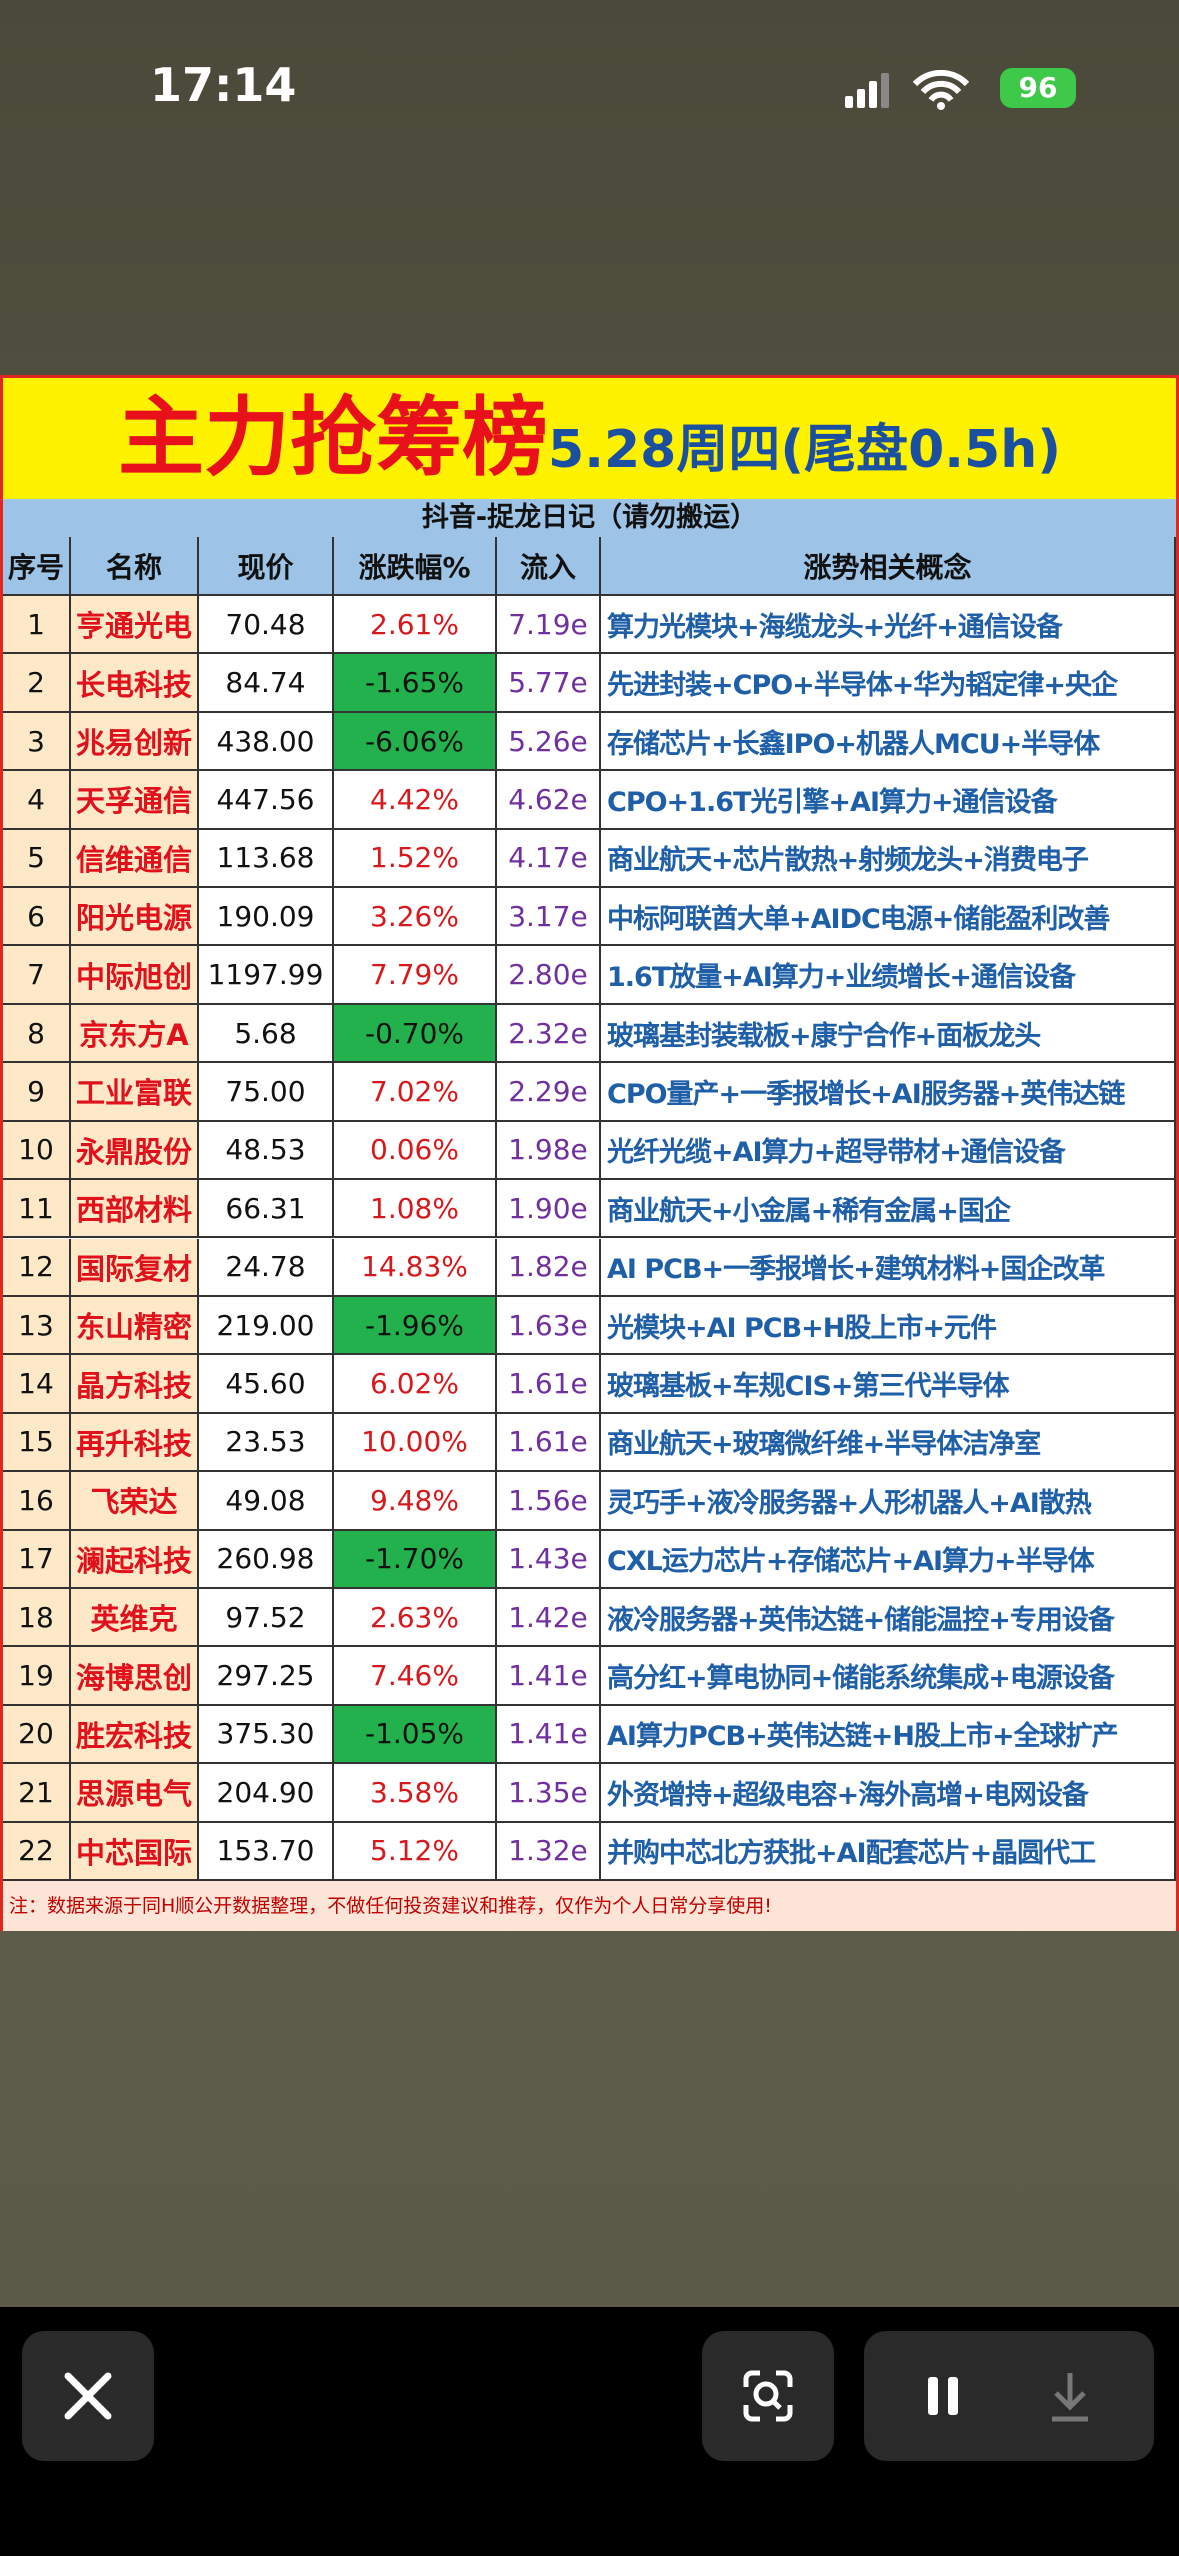 The width and height of the screenshot is (1179, 2556). What do you see at coordinates (135, 1034) in the screenshot?
I see `stock-name: 京东方A` at bounding box center [135, 1034].